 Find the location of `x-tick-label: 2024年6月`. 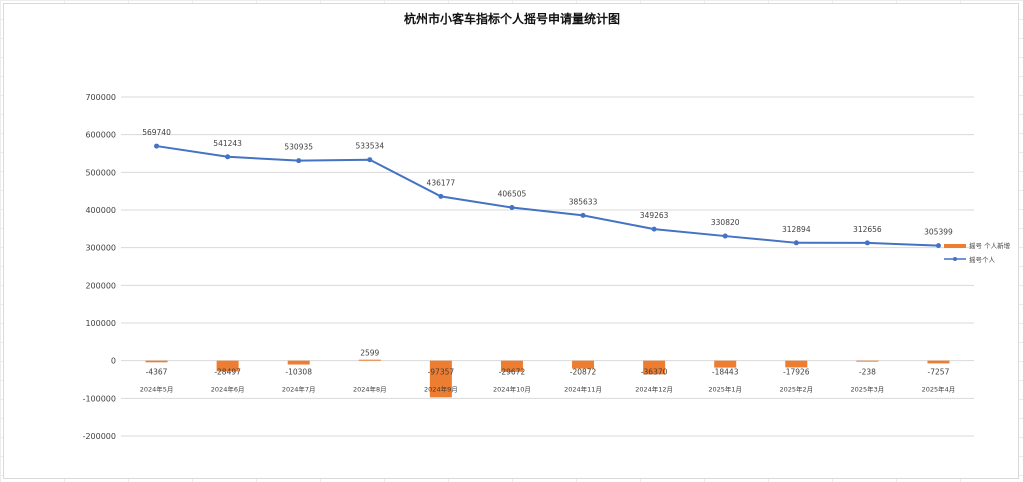

x-tick-label: 2024年6月 is located at coordinates (228, 389).